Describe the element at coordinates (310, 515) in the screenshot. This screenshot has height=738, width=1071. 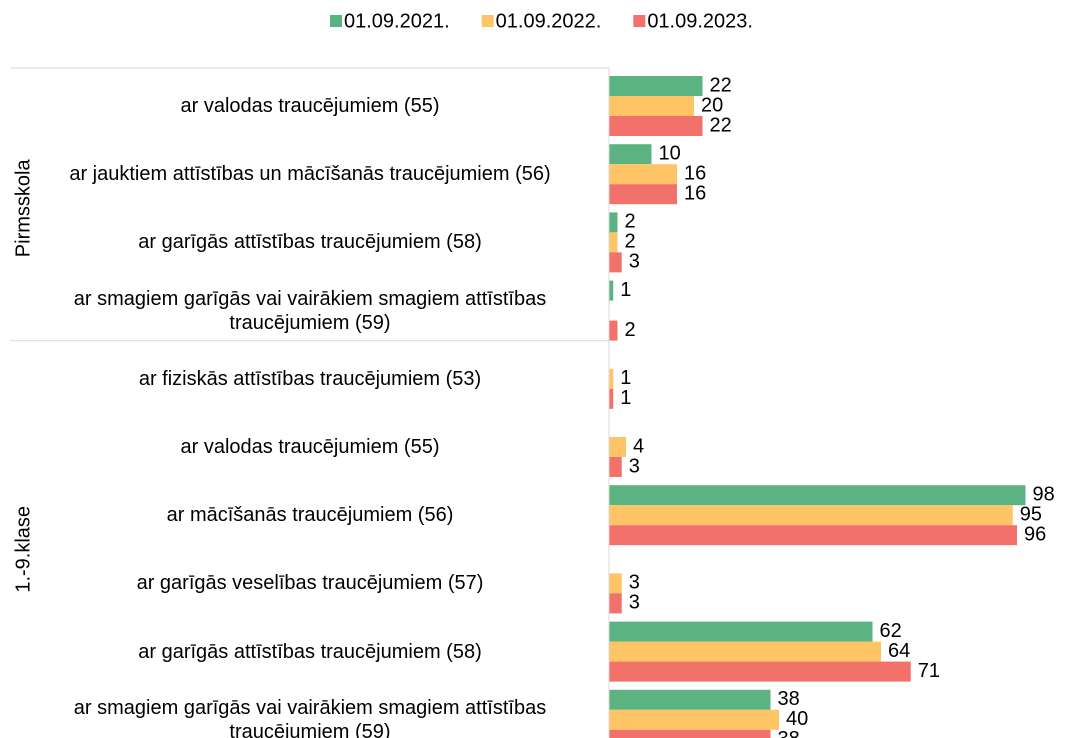
I see `category-label: ar mācīšanās traucējumiem (56)` at that location.